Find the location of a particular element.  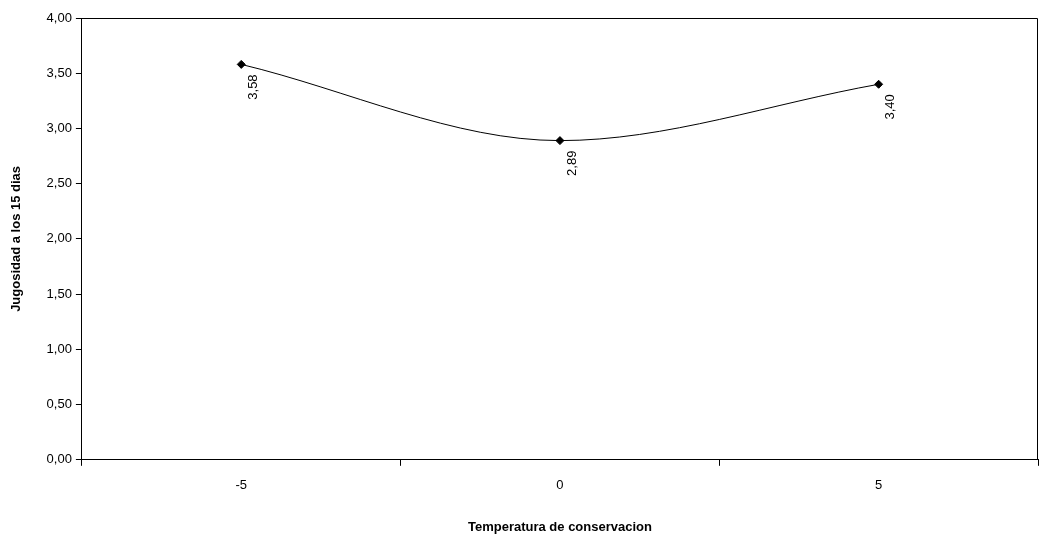

y-tick-label: 1,50 is located at coordinates (59, 293).